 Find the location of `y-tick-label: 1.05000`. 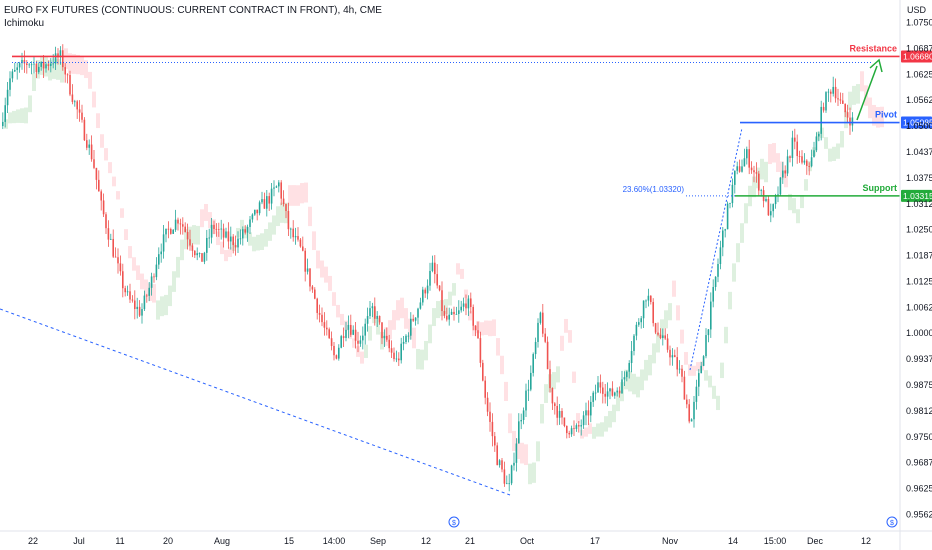

y-tick-label: 1.05000 is located at coordinates (919, 126).